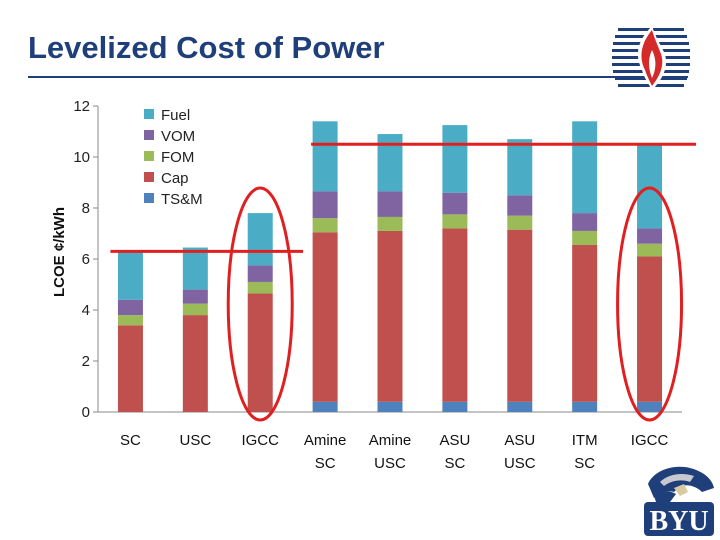 The image size is (720, 540). Describe the element at coordinates (206, 47) in the screenshot. I see `slide-title: Levelized Cost of Power` at that location.